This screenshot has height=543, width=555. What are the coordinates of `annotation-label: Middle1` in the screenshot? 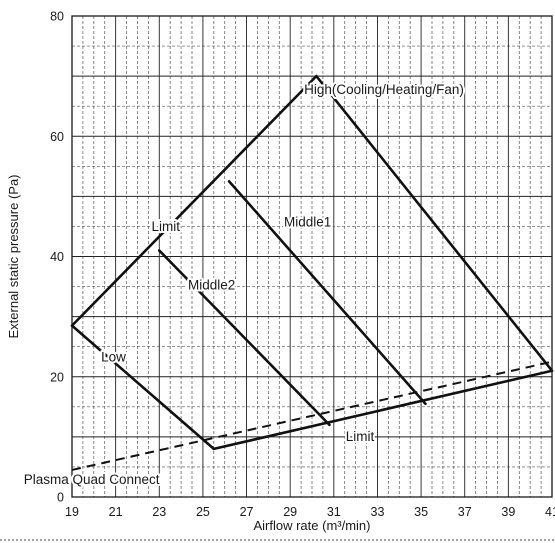 It's located at (307, 221).